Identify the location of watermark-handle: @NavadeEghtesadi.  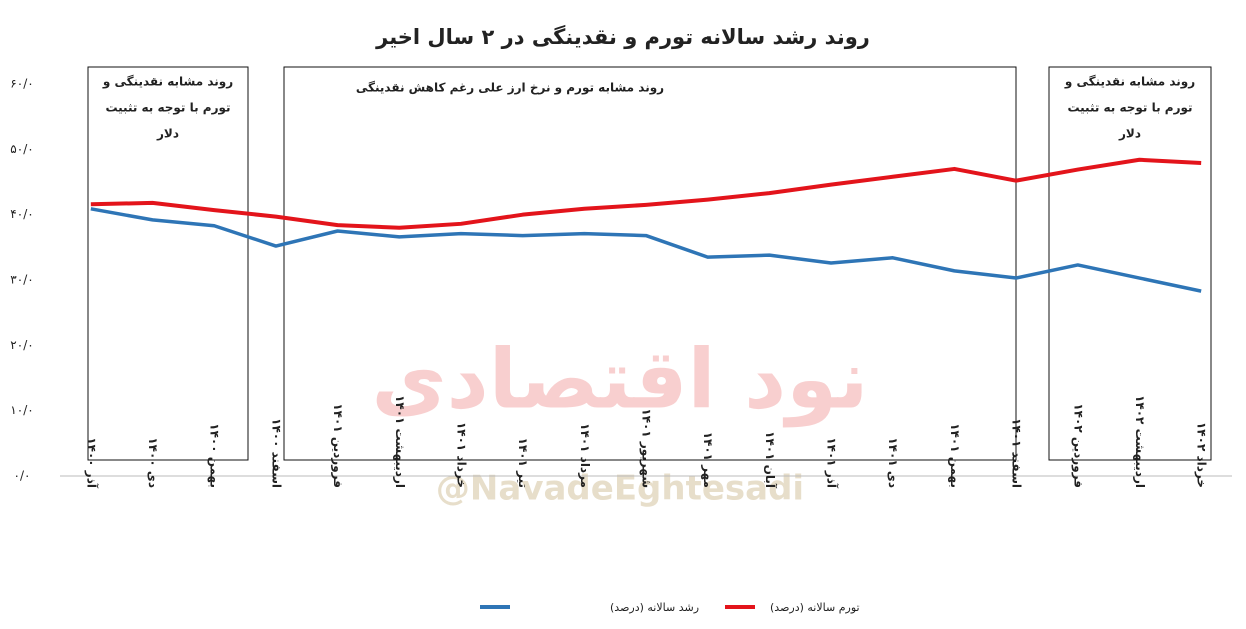
(620, 489).